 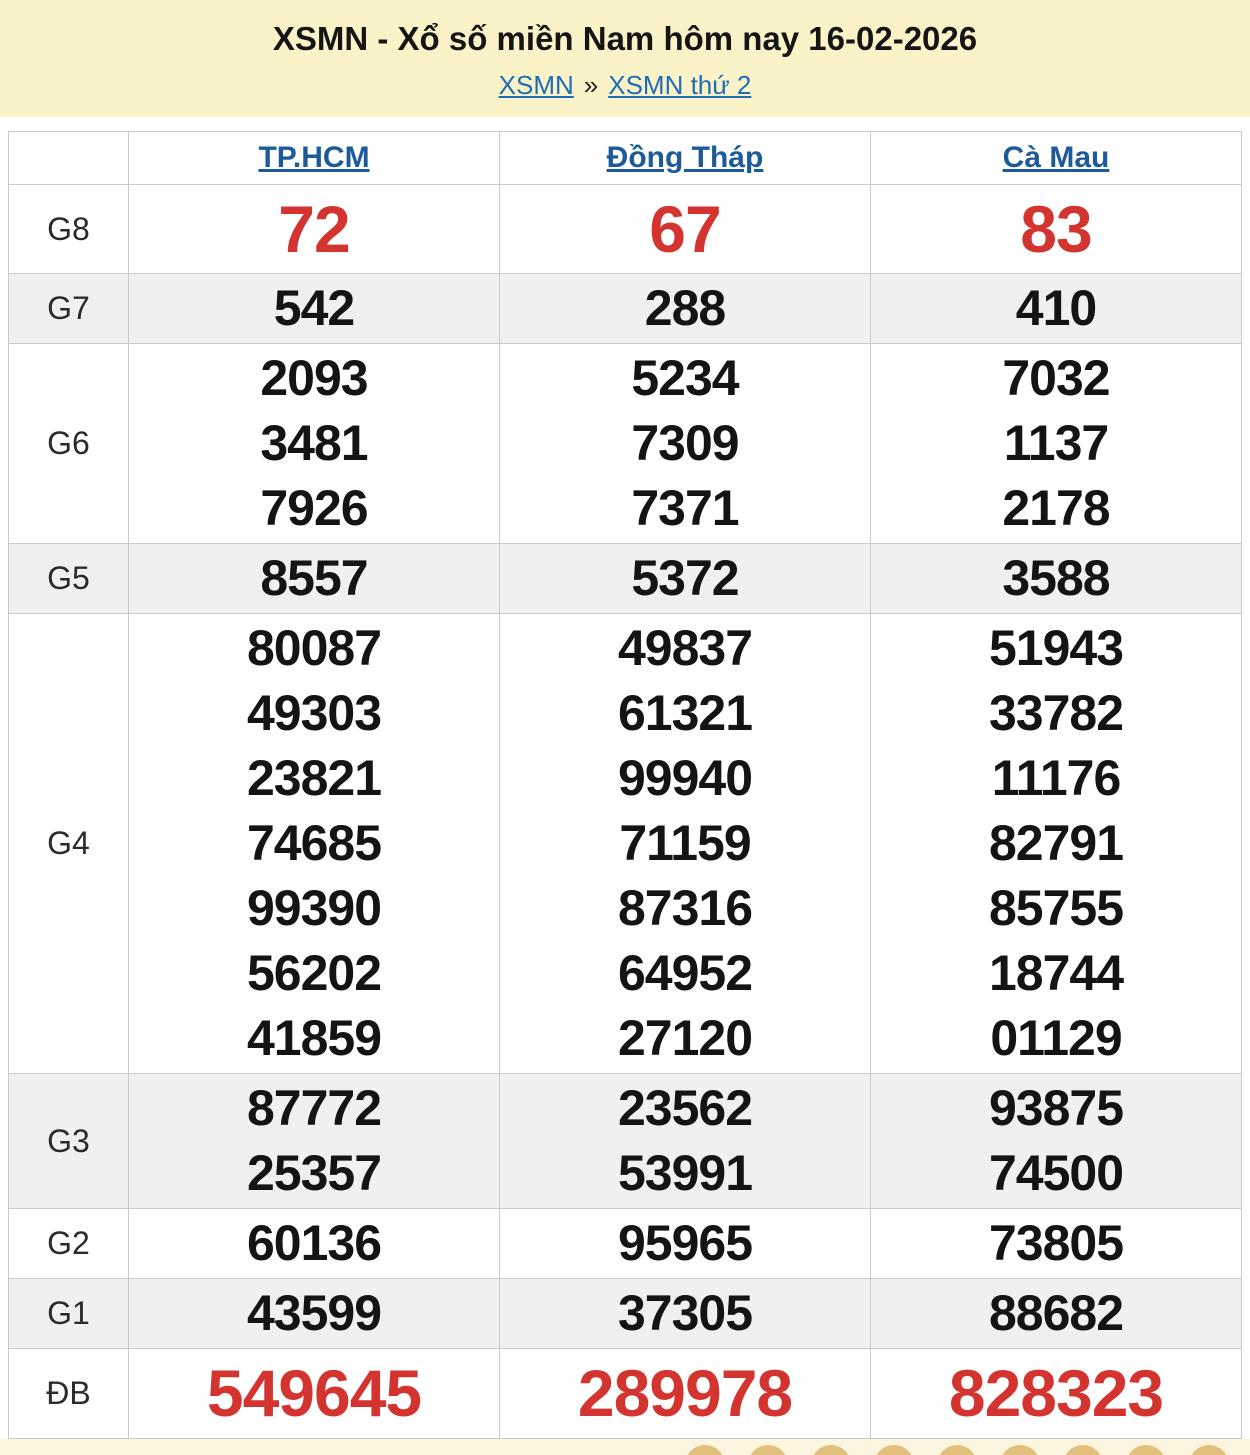 I want to click on result-cell: 289978, so click(x=685, y=1393).